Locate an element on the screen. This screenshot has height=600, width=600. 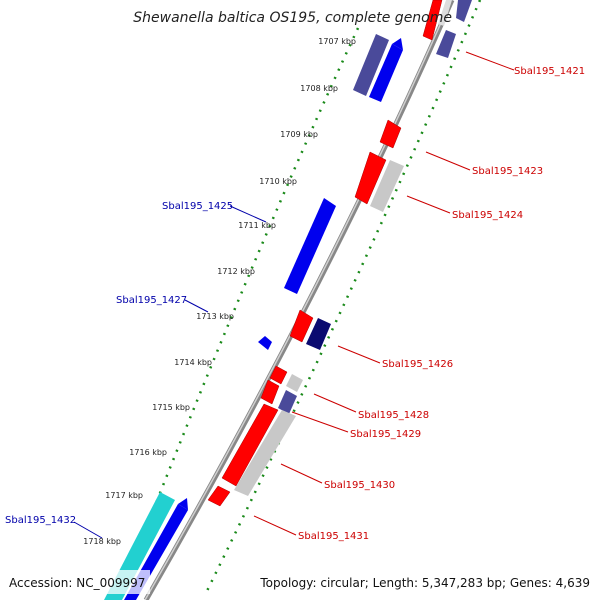
kbp-tick-label: 1718 kbp is located at coordinates (102, 541).